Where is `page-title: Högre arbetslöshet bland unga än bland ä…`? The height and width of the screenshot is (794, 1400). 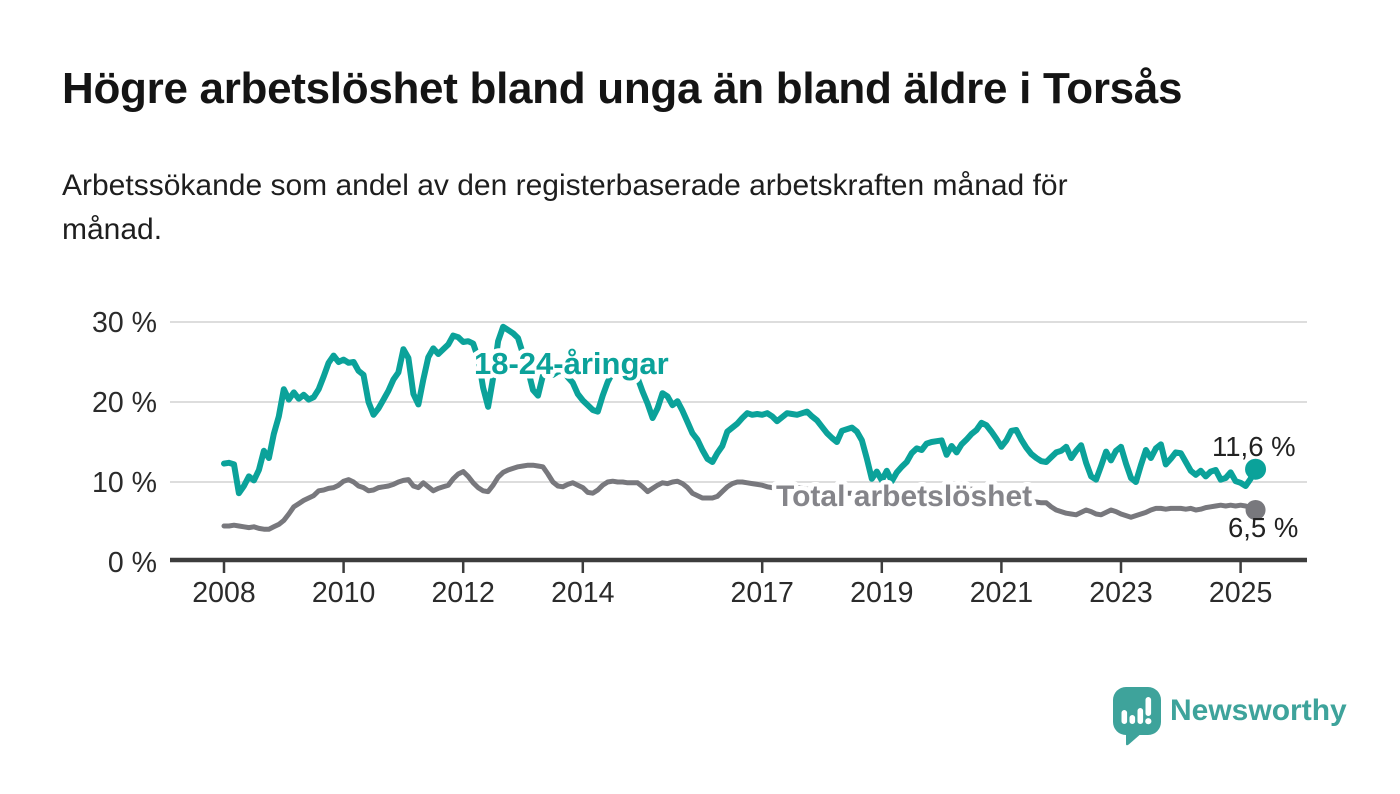
page-title: Högre arbetslöshet bland unga än bland ä… is located at coordinates (622, 88).